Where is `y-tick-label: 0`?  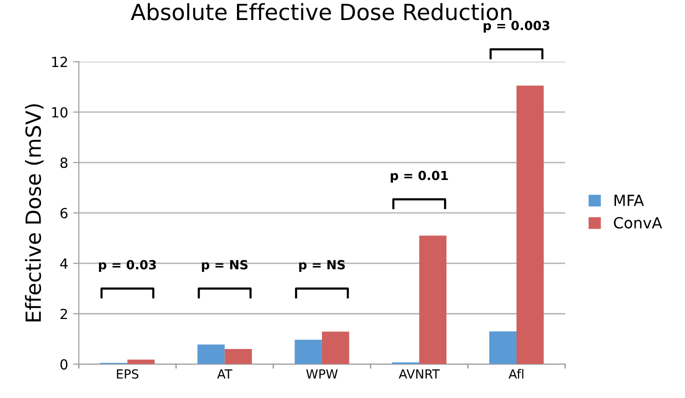
y-tick-label: 0 is located at coordinates (64, 364).